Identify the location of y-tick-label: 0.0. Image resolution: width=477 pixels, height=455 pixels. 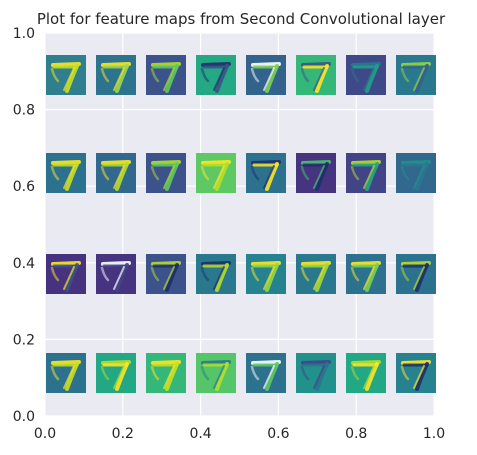
(24, 417).